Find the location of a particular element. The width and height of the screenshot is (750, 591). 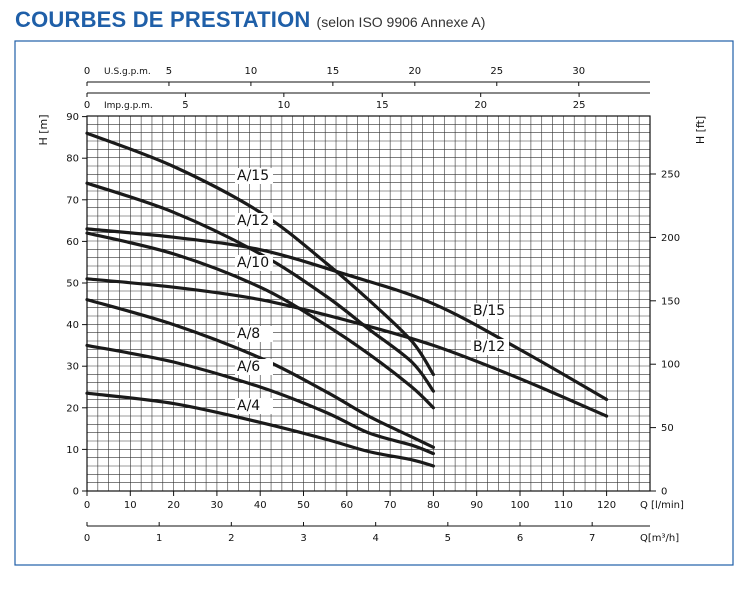

x-main-tick-label: 100 is located at coordinates (519, 505).